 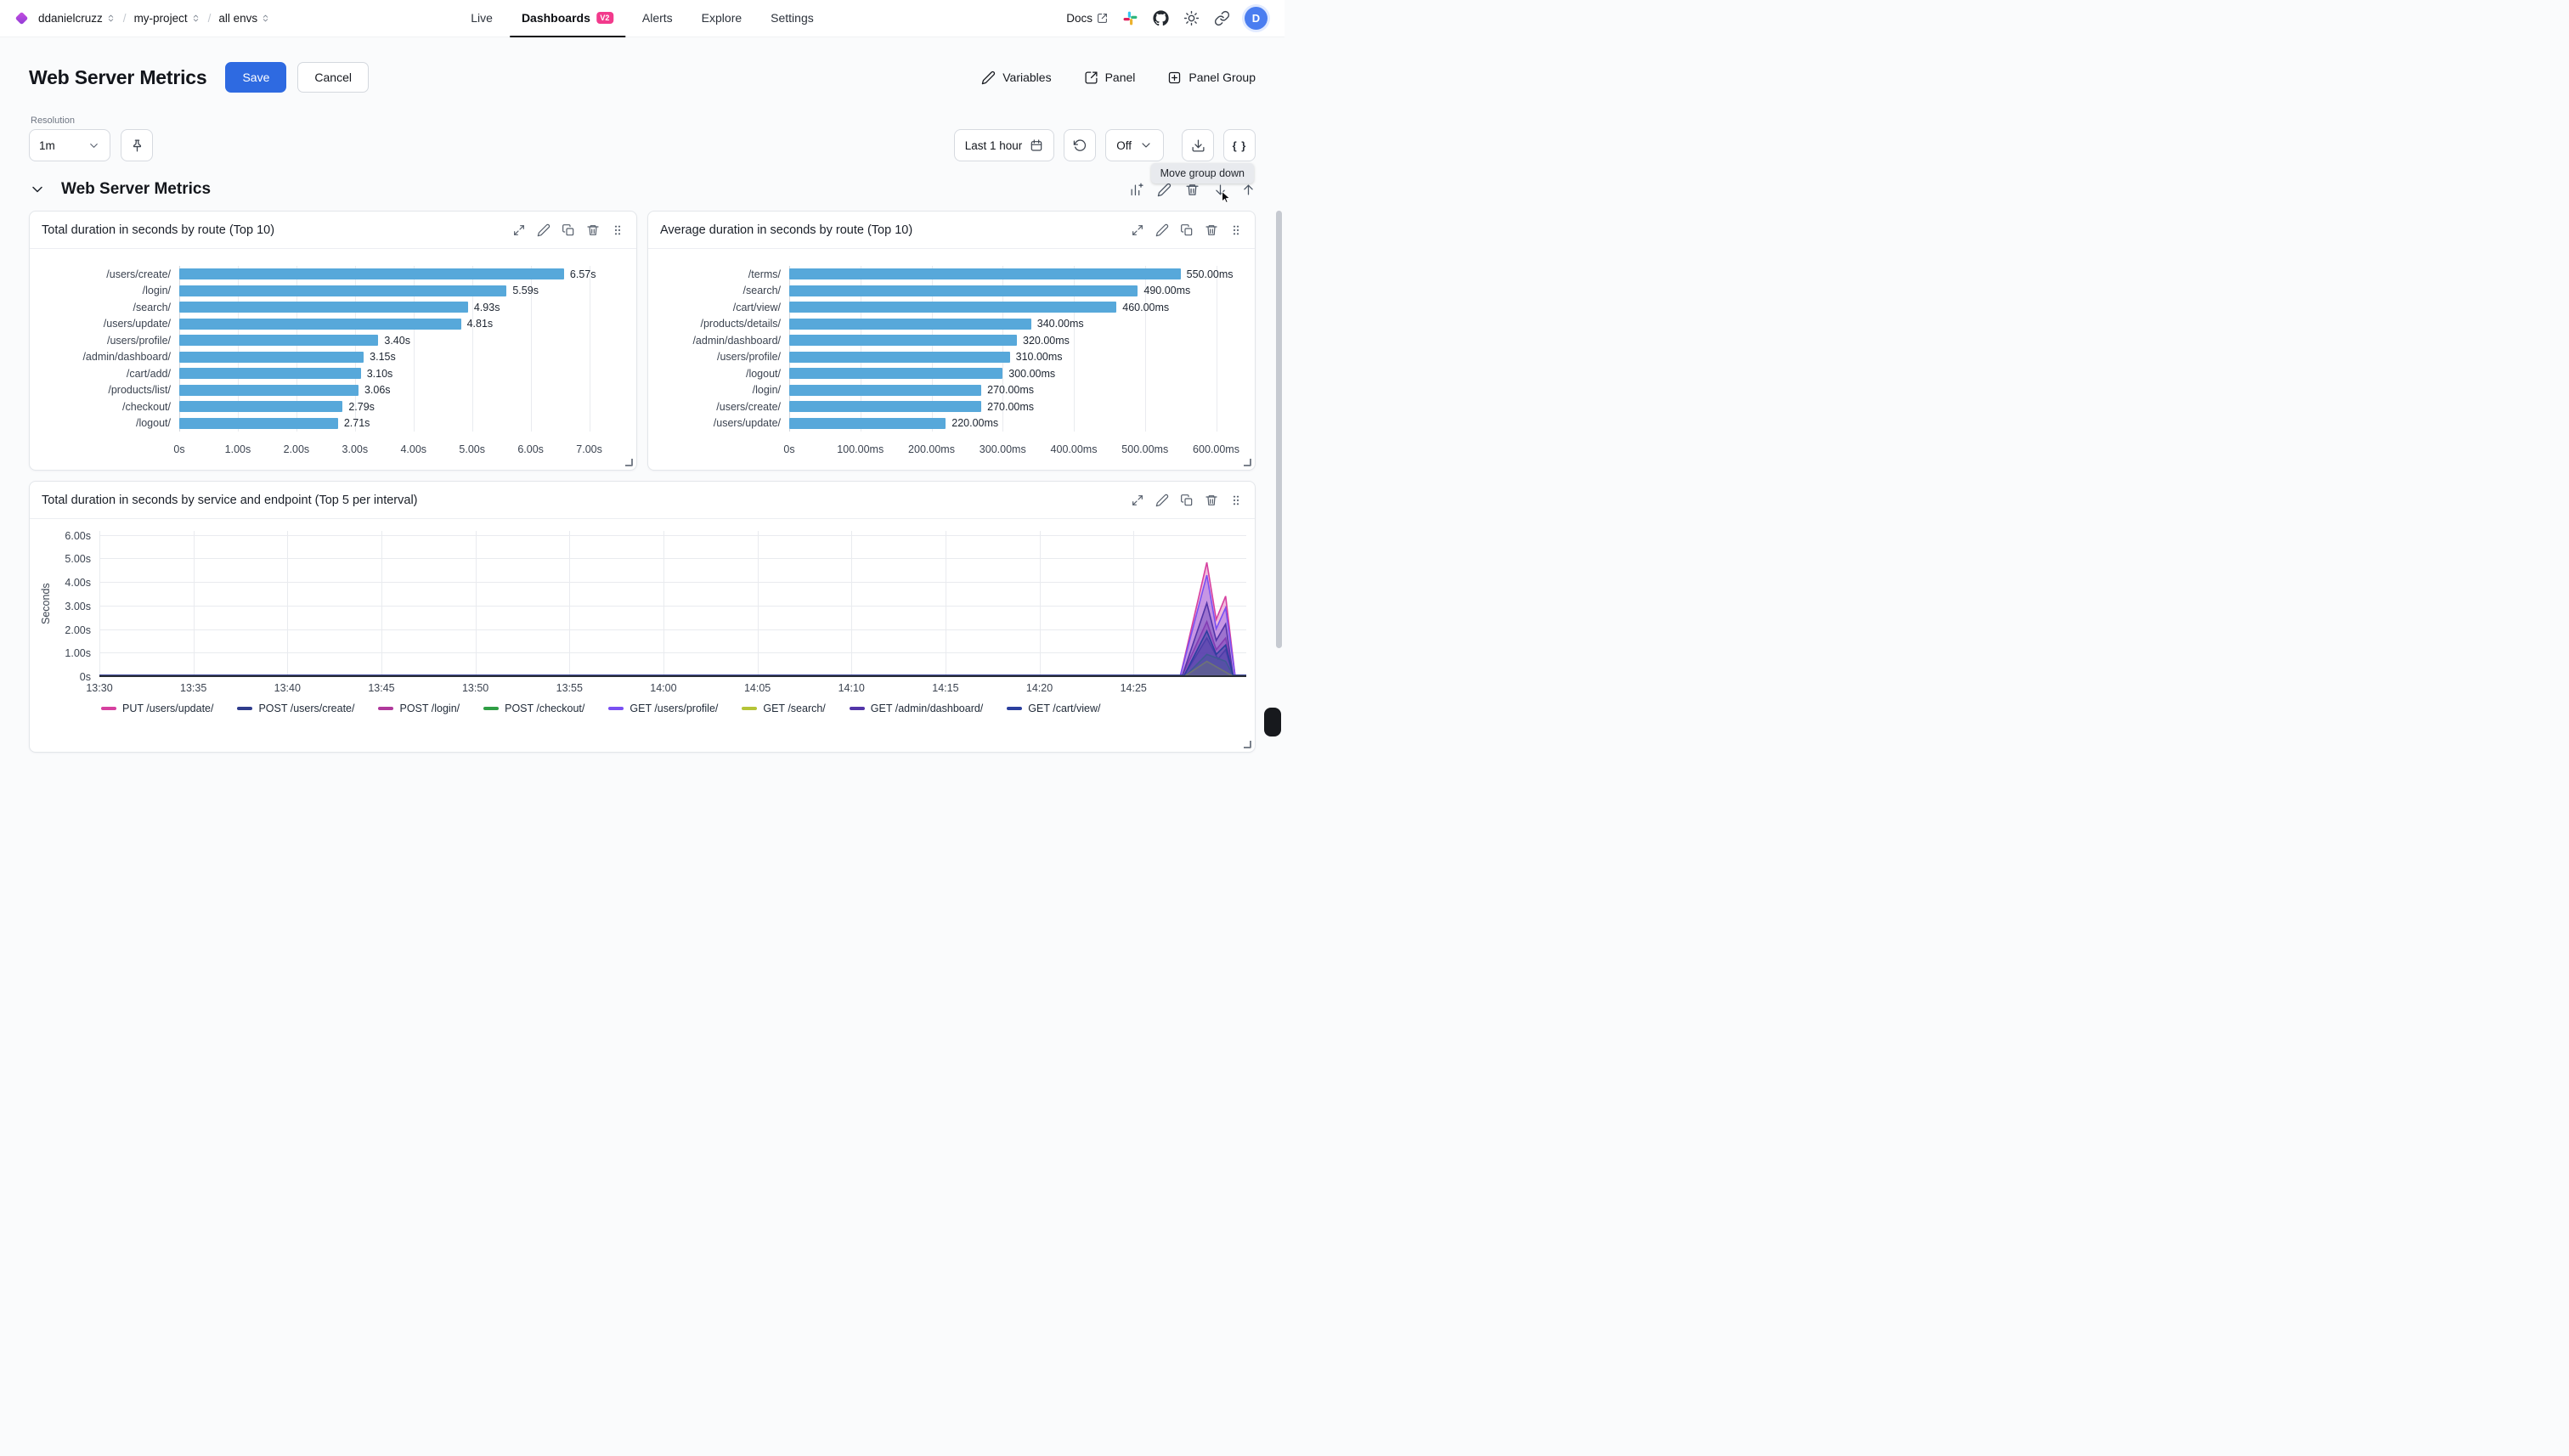 What do you see at coordinates (1212, 78) in the screenshot?
I see `add-panel-group-button: Panel Group` at bounding box center [1212, 78].